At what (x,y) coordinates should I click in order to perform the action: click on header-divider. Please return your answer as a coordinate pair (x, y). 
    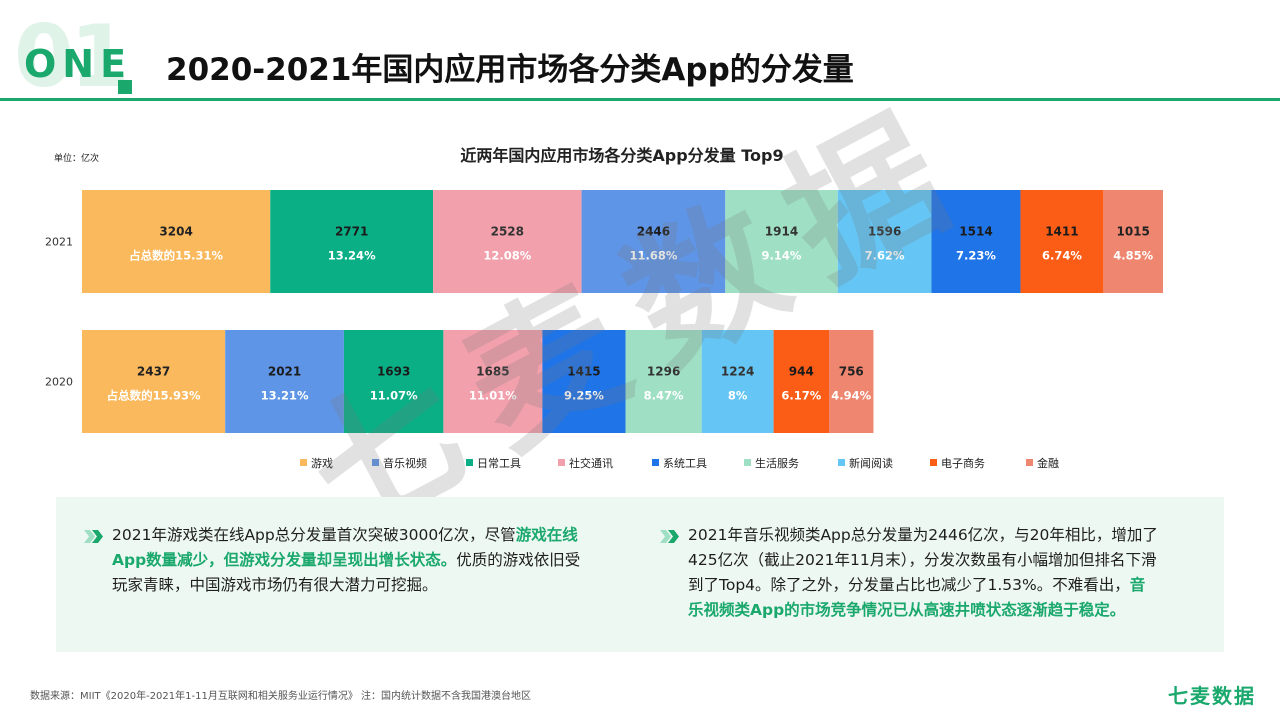
    Looking at the image, I should click on (640, 99).